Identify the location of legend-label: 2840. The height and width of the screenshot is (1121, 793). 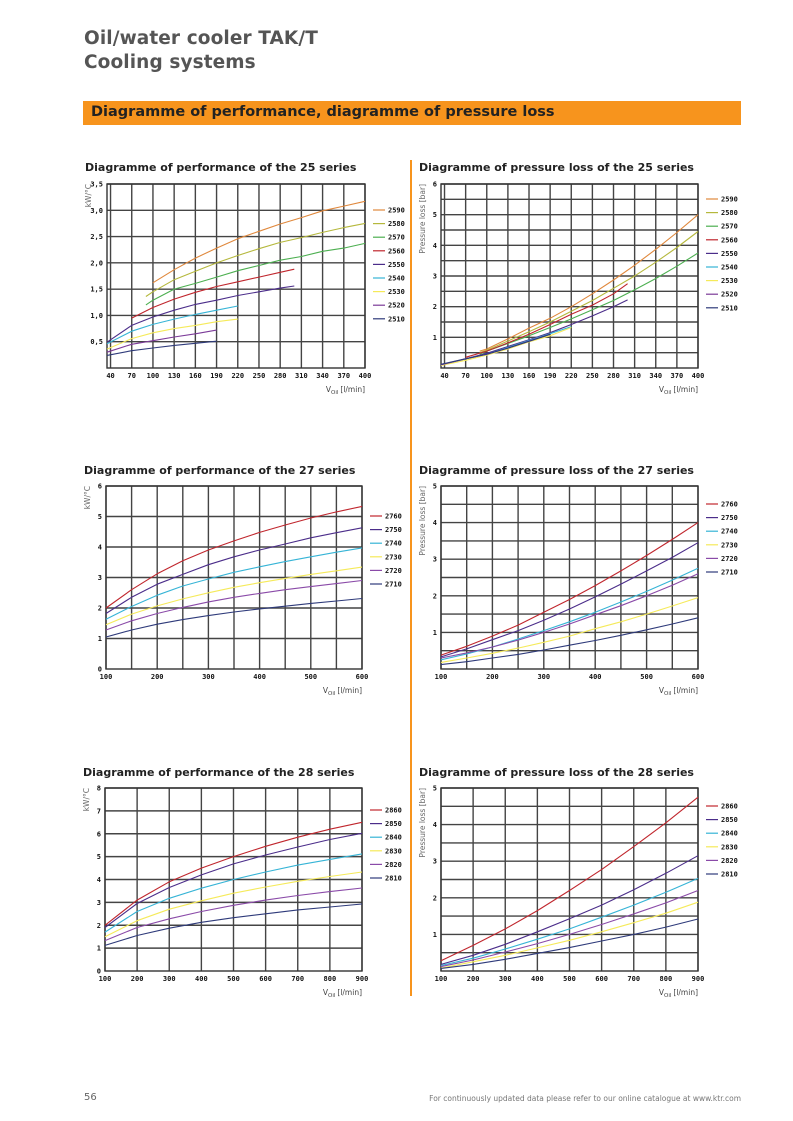
(729, 834).